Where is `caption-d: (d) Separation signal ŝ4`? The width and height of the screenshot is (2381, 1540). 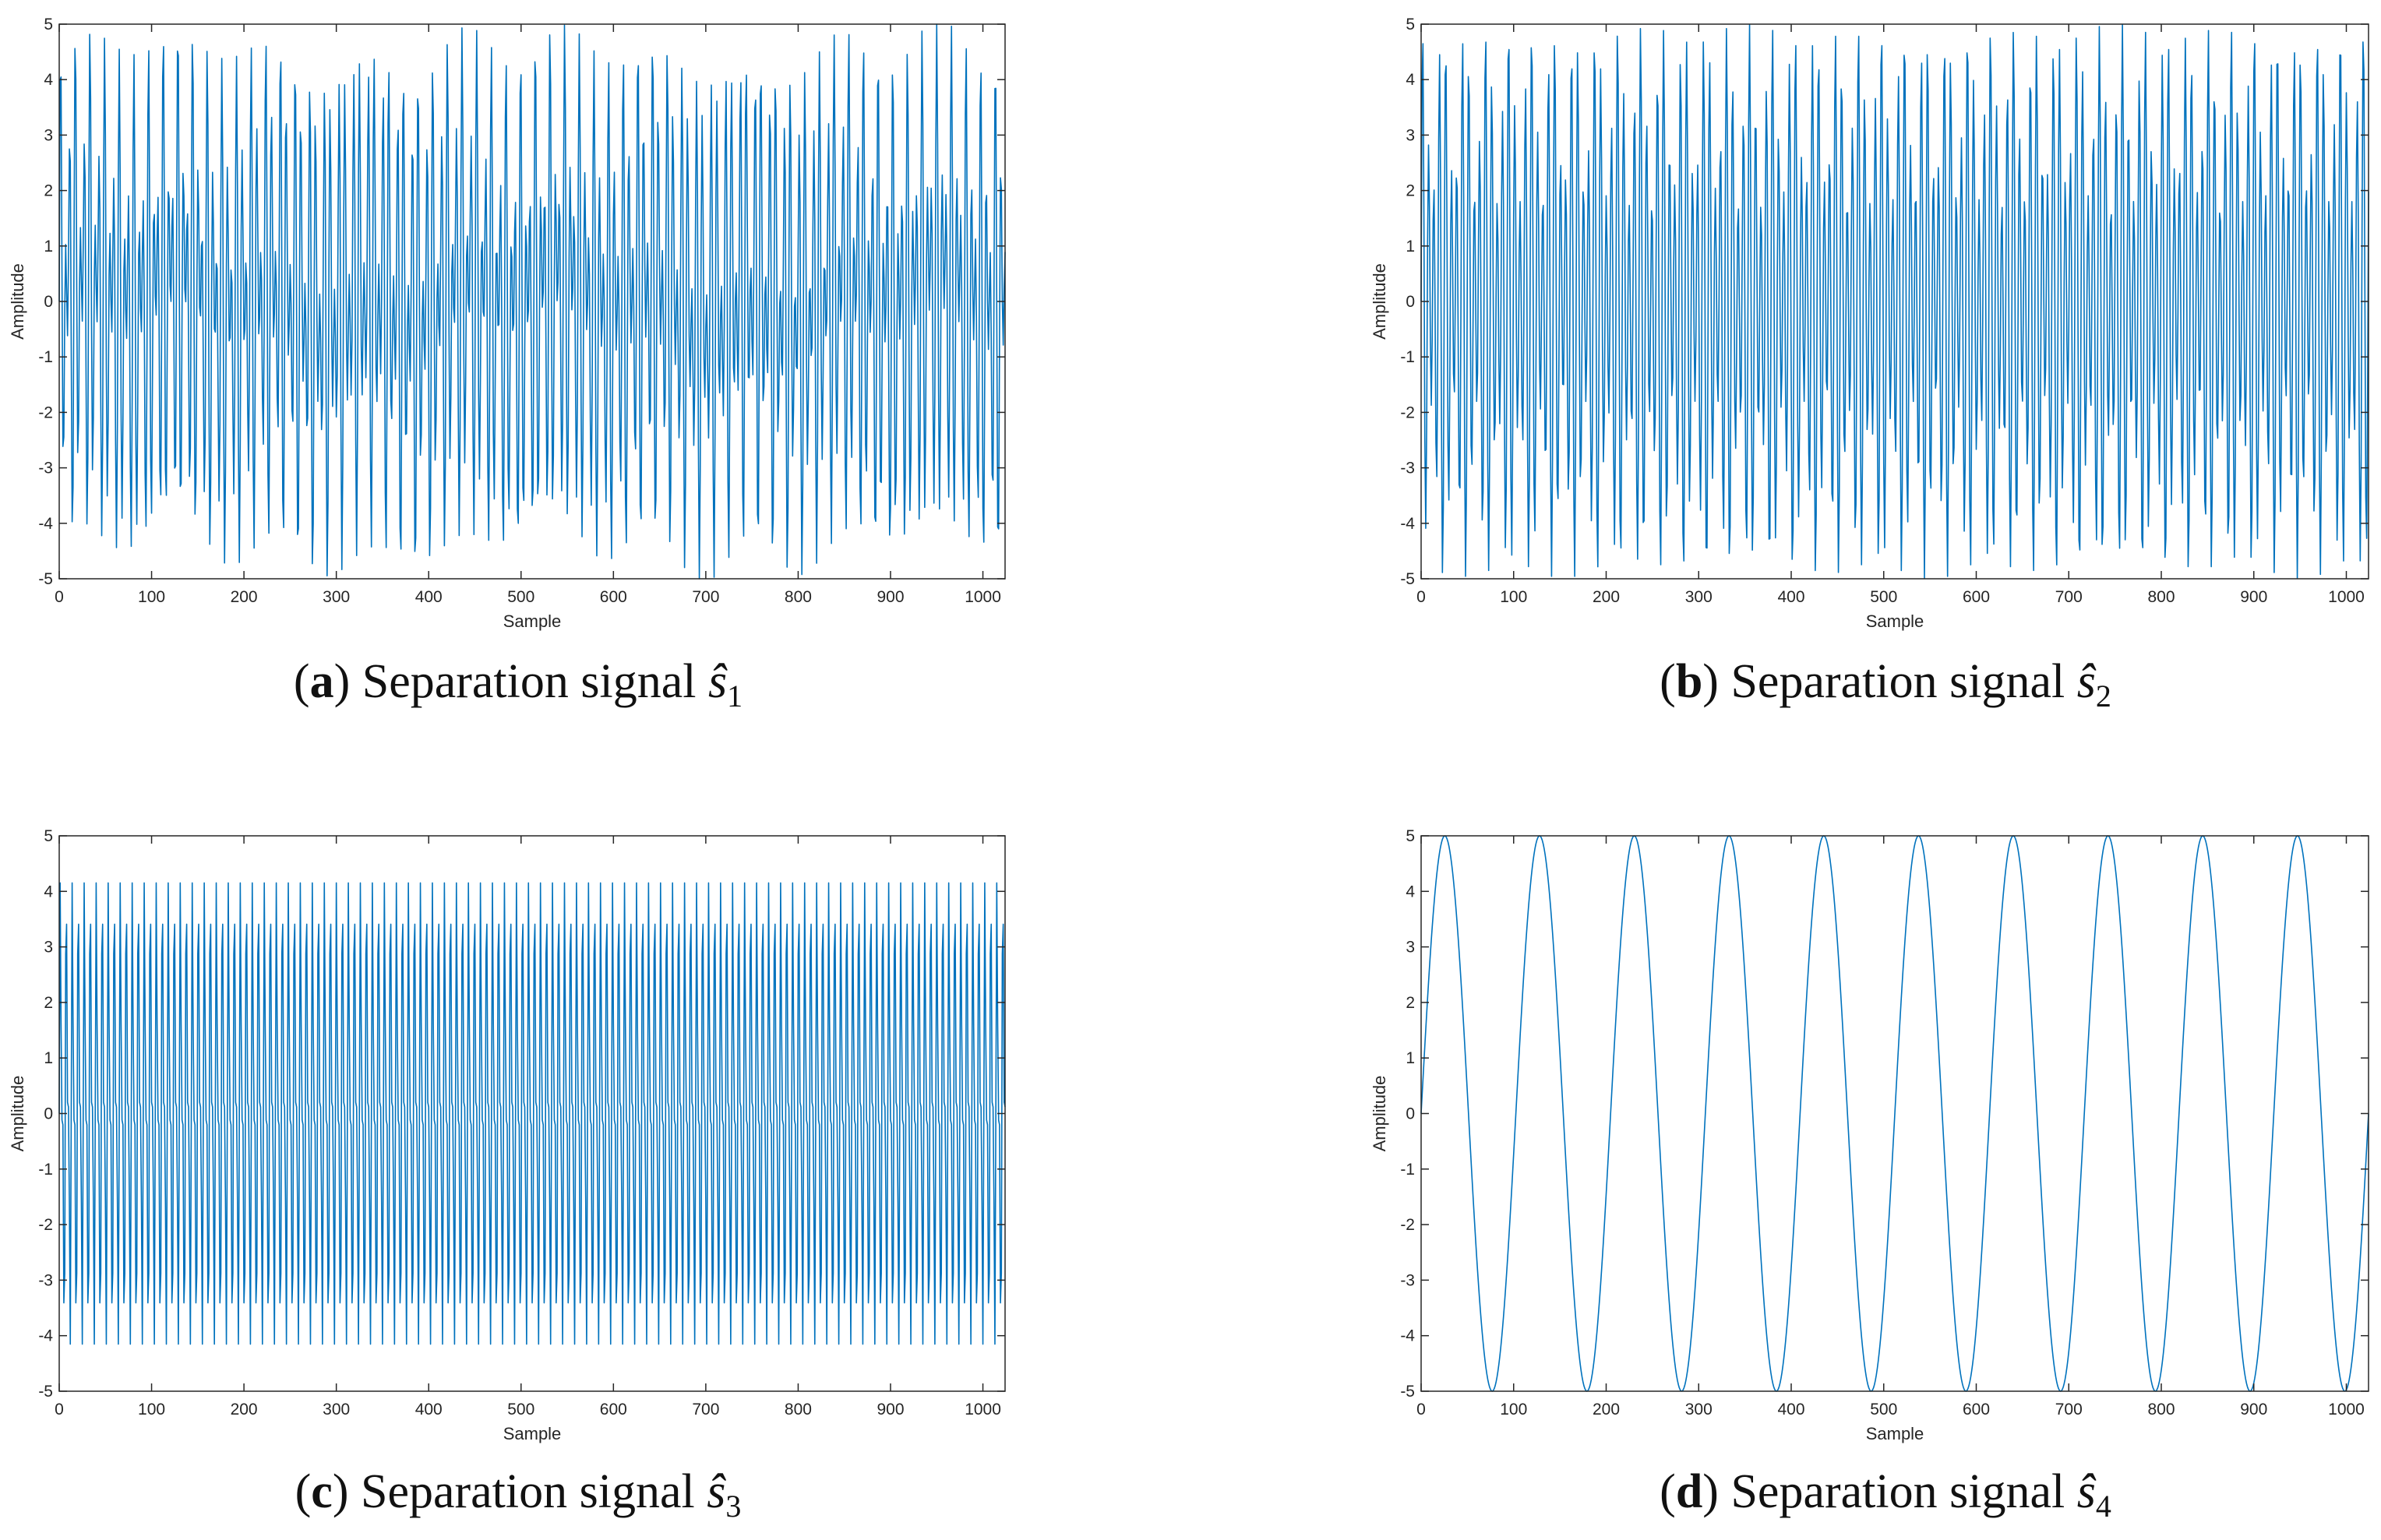
caption-d: (d) Separation signal ŝ4 is located at coordinates (1885, 1494).